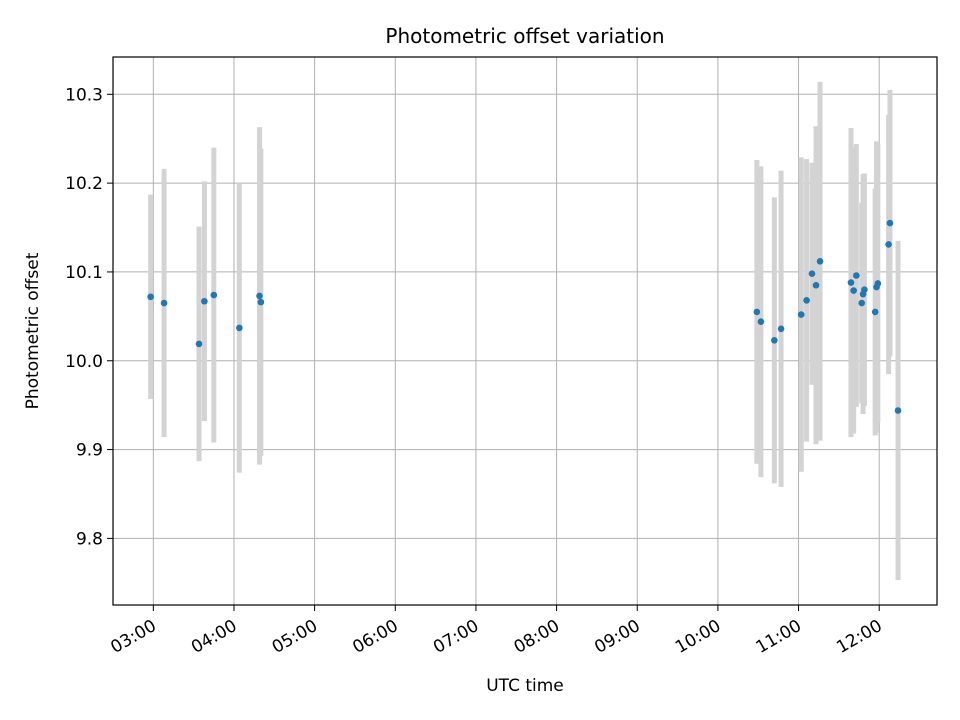  I want to click on y-axis-ticks: 9.8 9.9 10.0 10.1 10.2 10.3, so click(89, 317).